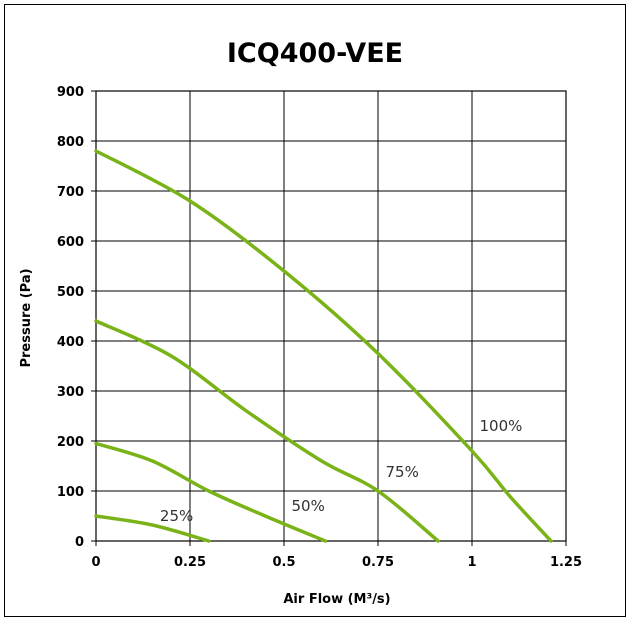 The width and height of the screenshot is (632, 621). What do you see at coordinates (501, 426) in the screenshot?
I see `curve-label-100pct: 100%` at bounding box center [501, 426].